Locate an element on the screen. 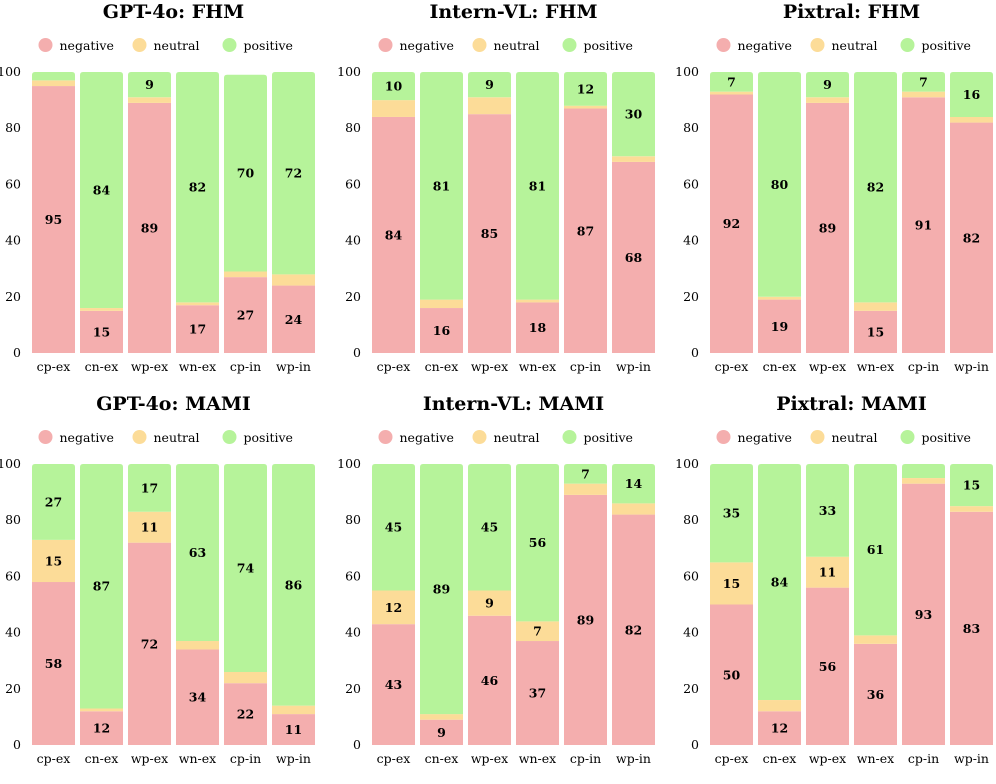 This screenshot has width=996, height=784. data-label-positive: 86 is located at coordinates (294, 584).